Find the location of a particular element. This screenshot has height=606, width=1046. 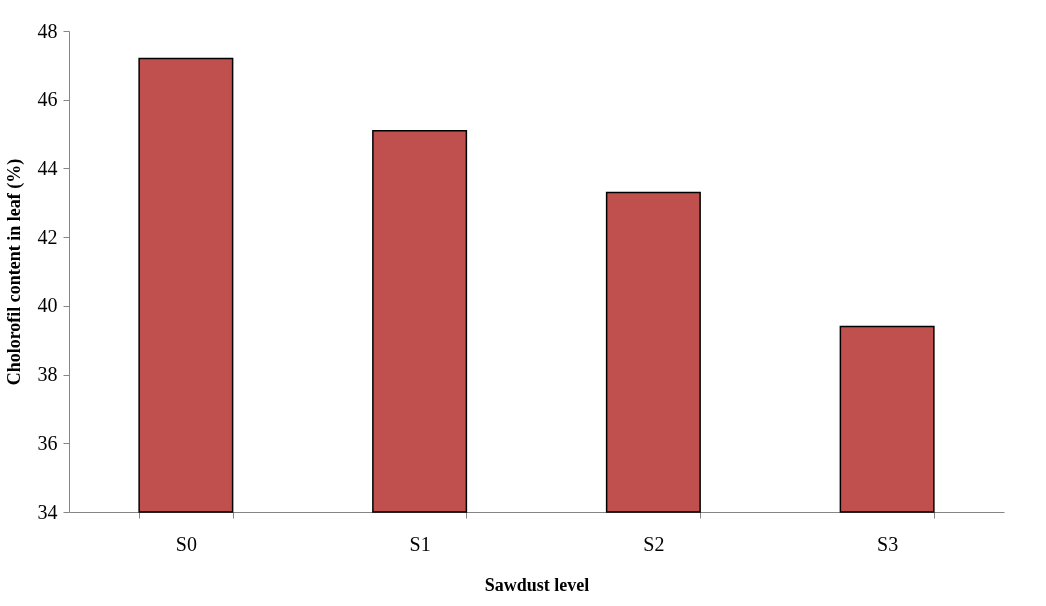

x-tick-label: S0 is located at coordinates (186, 543).